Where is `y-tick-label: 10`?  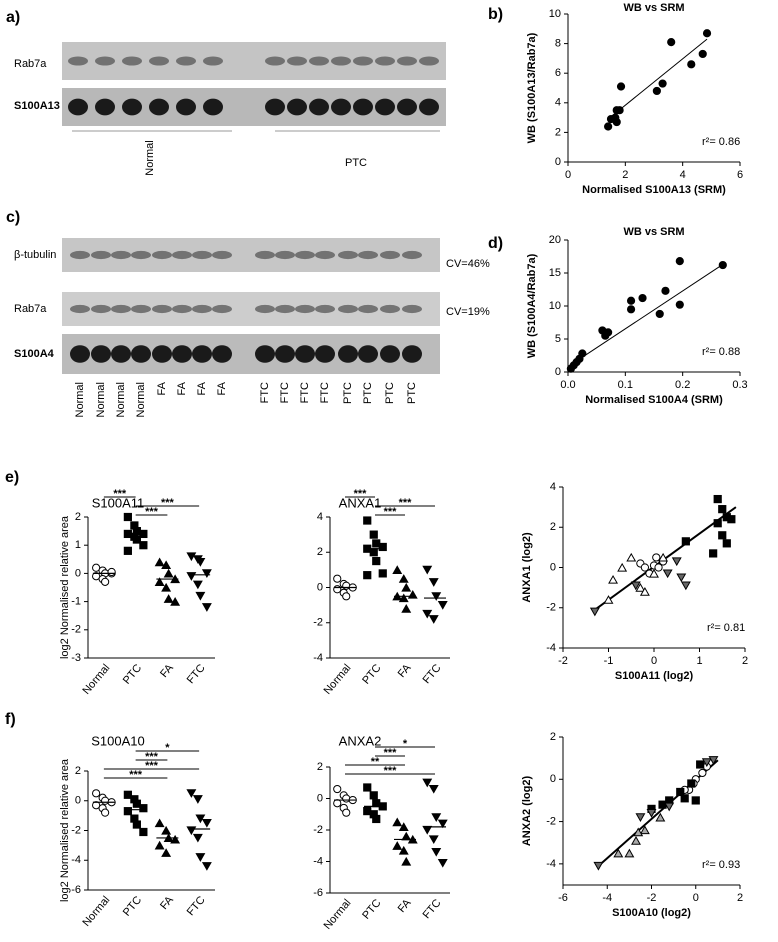 y-tick-label: 10 is located at coordinates (555, 306).